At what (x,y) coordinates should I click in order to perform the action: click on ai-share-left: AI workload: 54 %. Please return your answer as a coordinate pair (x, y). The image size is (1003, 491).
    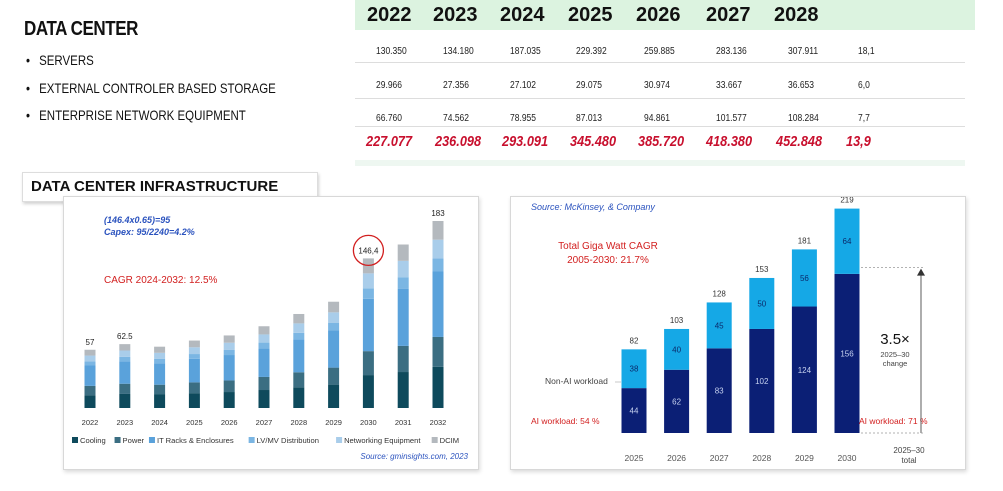
    Looking at the image, I should click on (565, 421).